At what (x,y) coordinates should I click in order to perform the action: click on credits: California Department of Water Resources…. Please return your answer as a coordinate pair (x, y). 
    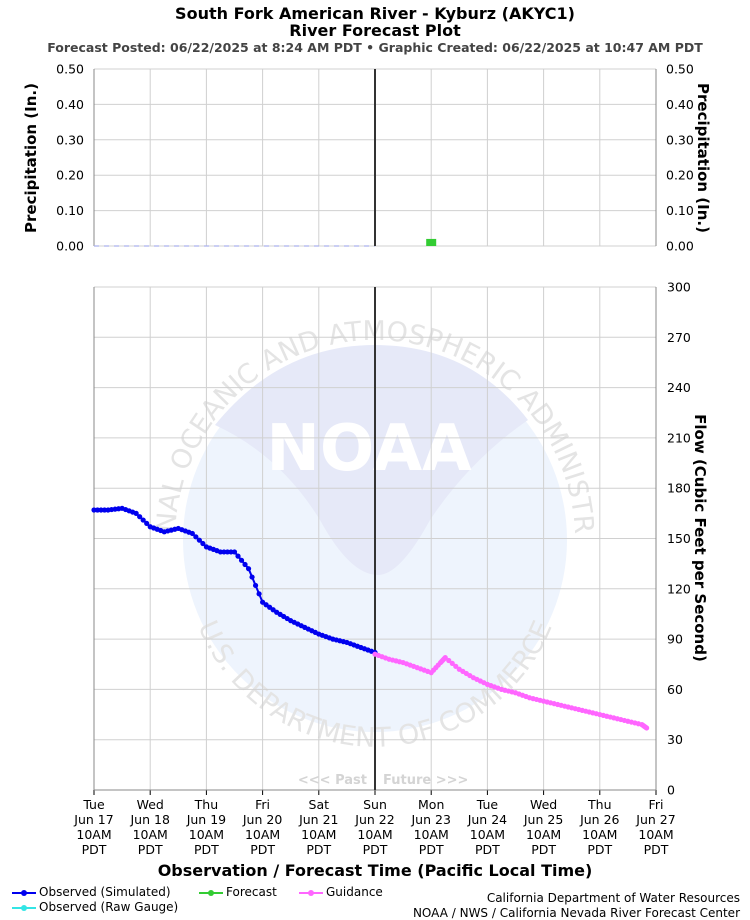
    Looking at the image, I should click on (576, 905).